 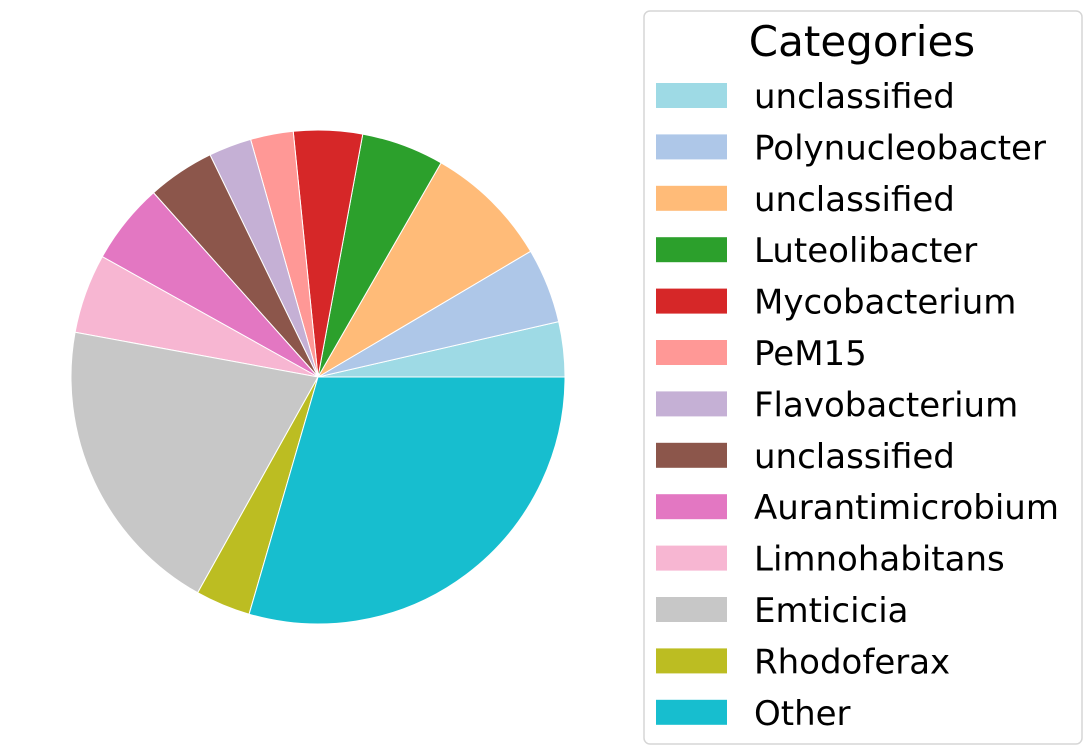 I want to click on legend-label-5: PeM15, so click(x=810, y=354).